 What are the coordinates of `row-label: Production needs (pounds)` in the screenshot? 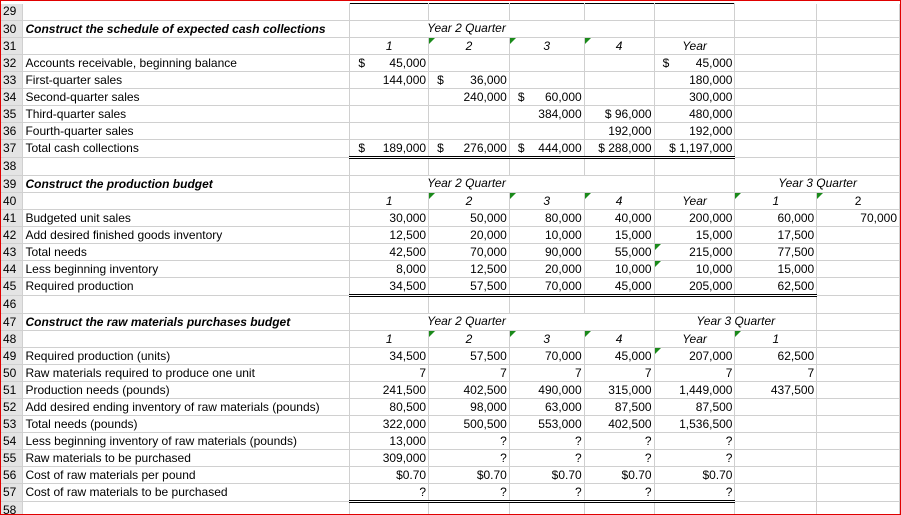 It's located at (186, 390).